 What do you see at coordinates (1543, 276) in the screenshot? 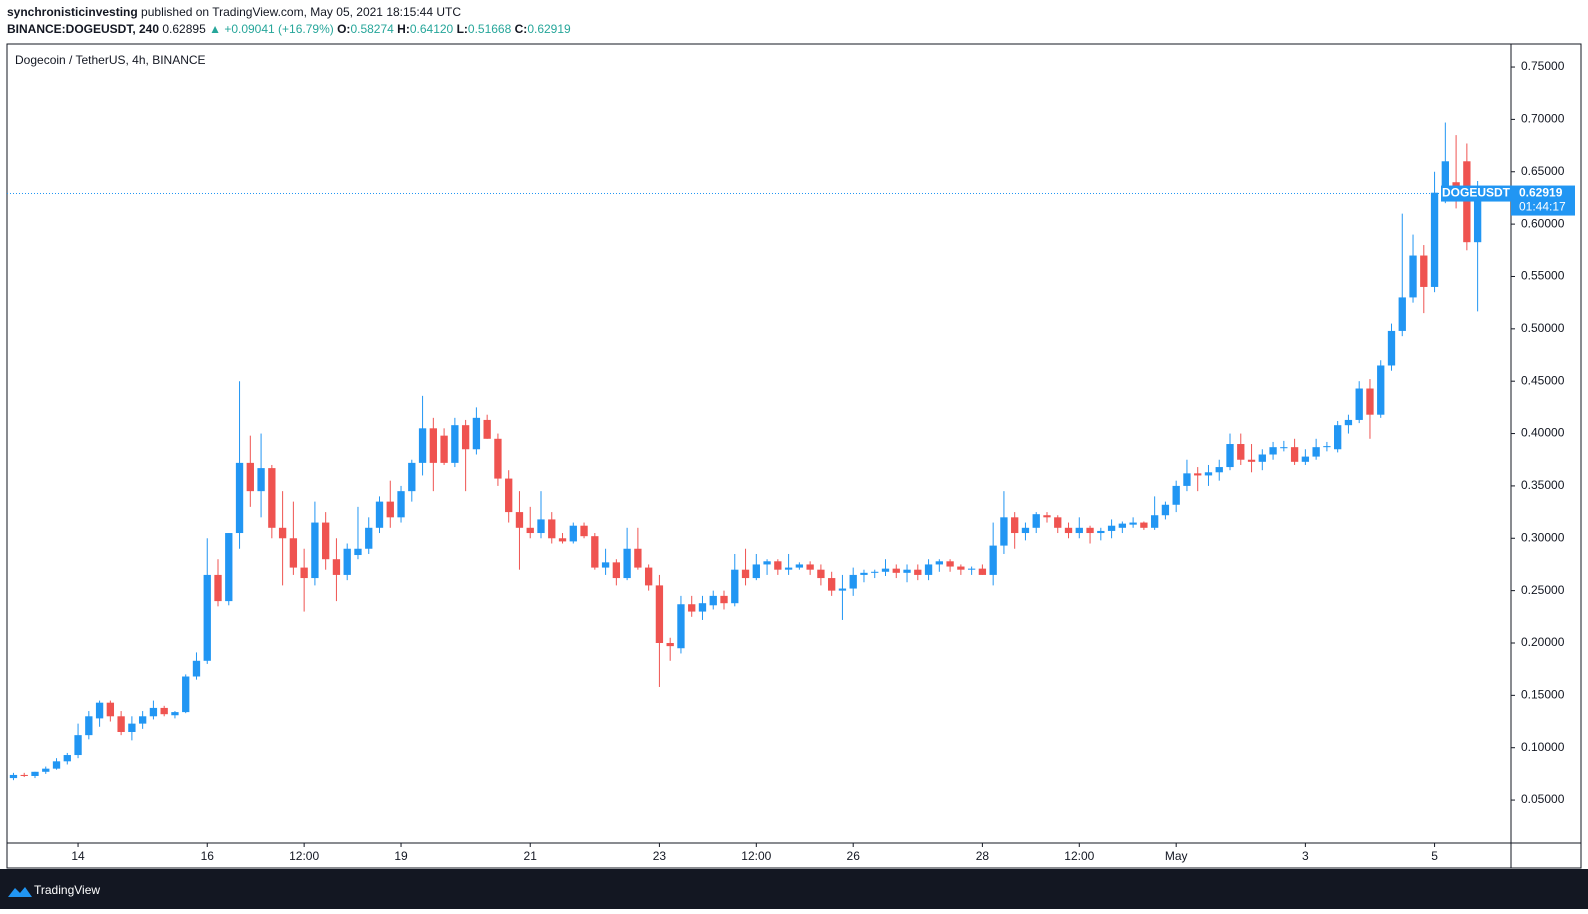
I see `y-tick-label: 0.55000` at bounding box center [1543, 276].